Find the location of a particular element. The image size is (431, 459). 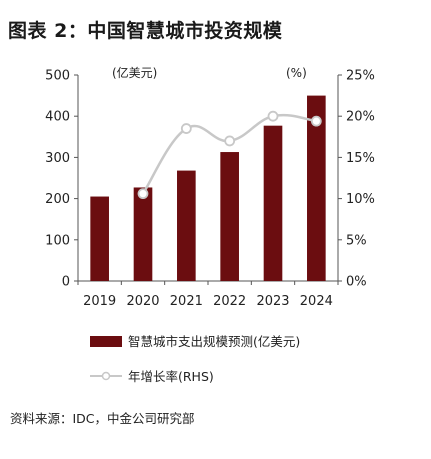

bar-2019 is located at coordinates (99, 238).